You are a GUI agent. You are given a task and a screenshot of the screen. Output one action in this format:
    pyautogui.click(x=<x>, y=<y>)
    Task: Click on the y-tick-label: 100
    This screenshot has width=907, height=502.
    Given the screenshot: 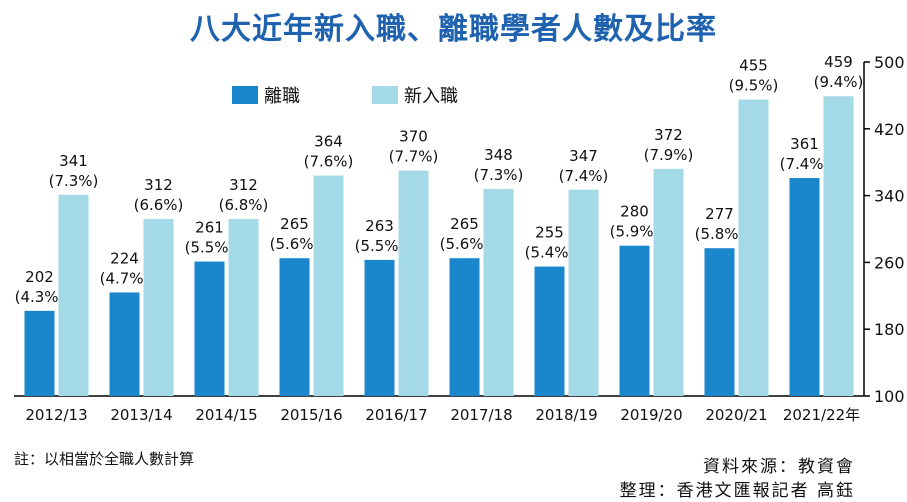 What is the action you would take?
    pyautogui.click(x=889, y=396)
    